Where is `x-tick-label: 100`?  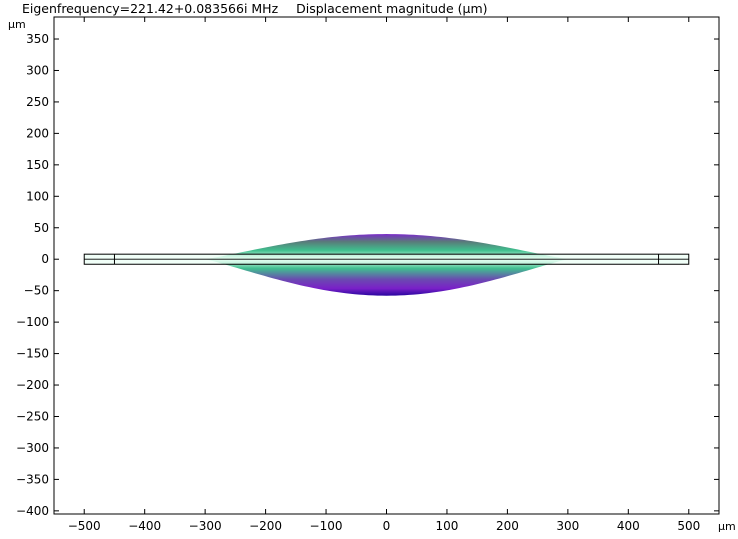 x-tick-label: 100 is located at coordinates (447, 526).